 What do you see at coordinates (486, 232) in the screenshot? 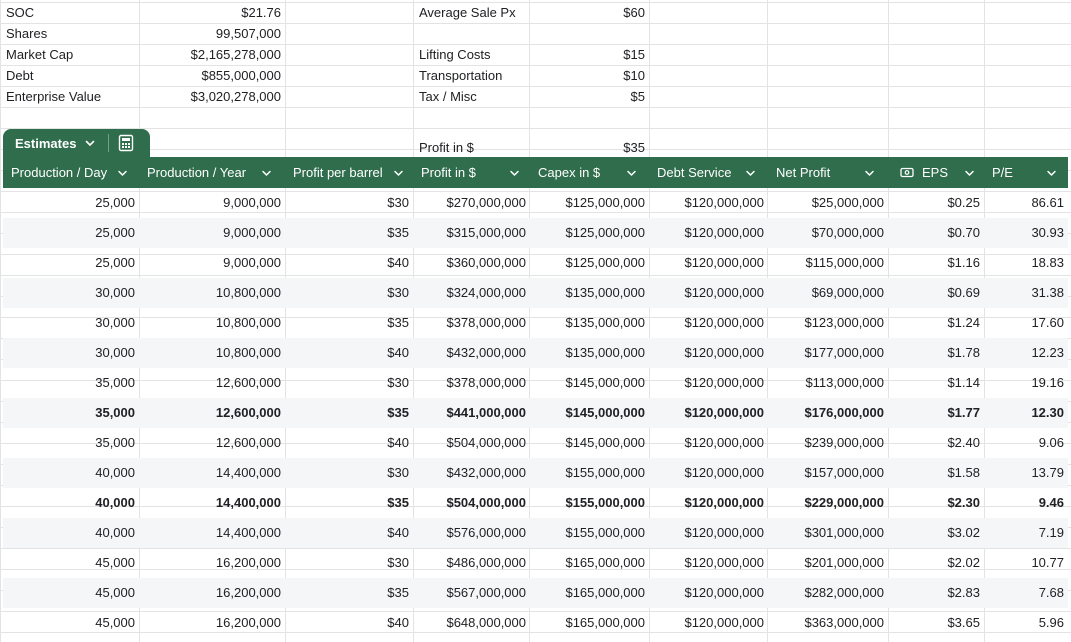
I see `table-cell: $315,000,000` at bounding box center [486, 232].